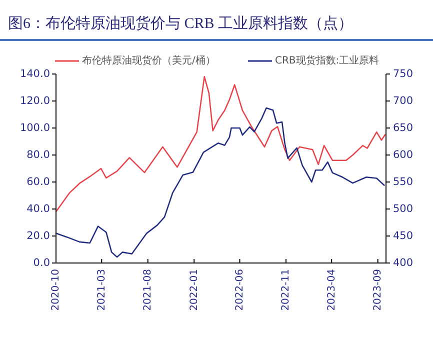 The image size is (433, 341). I want to click on y2-tick-label: 400, so click(403, 262).